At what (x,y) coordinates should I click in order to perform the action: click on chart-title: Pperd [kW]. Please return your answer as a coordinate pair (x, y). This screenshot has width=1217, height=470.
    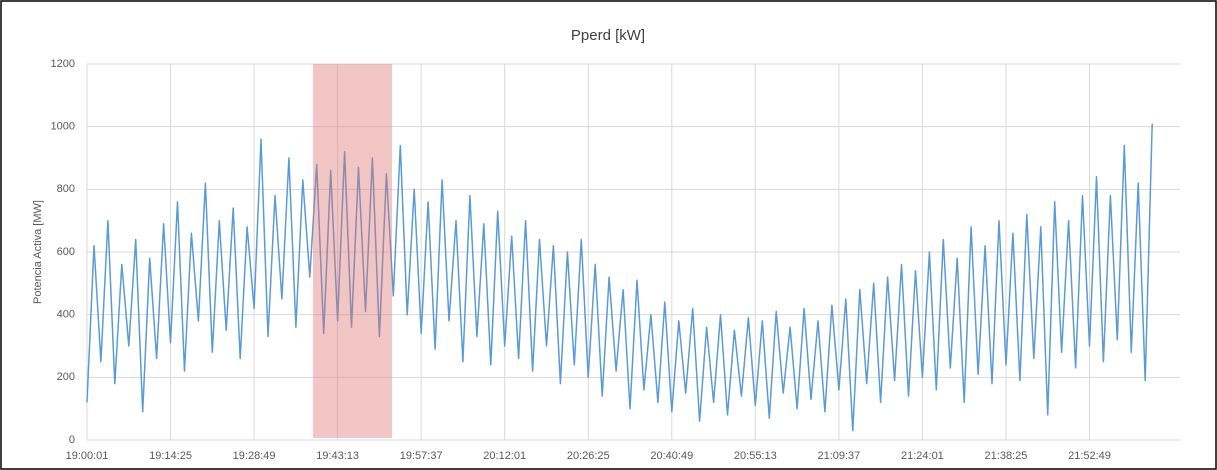
    Looking at the image, I should click on (608, 35).